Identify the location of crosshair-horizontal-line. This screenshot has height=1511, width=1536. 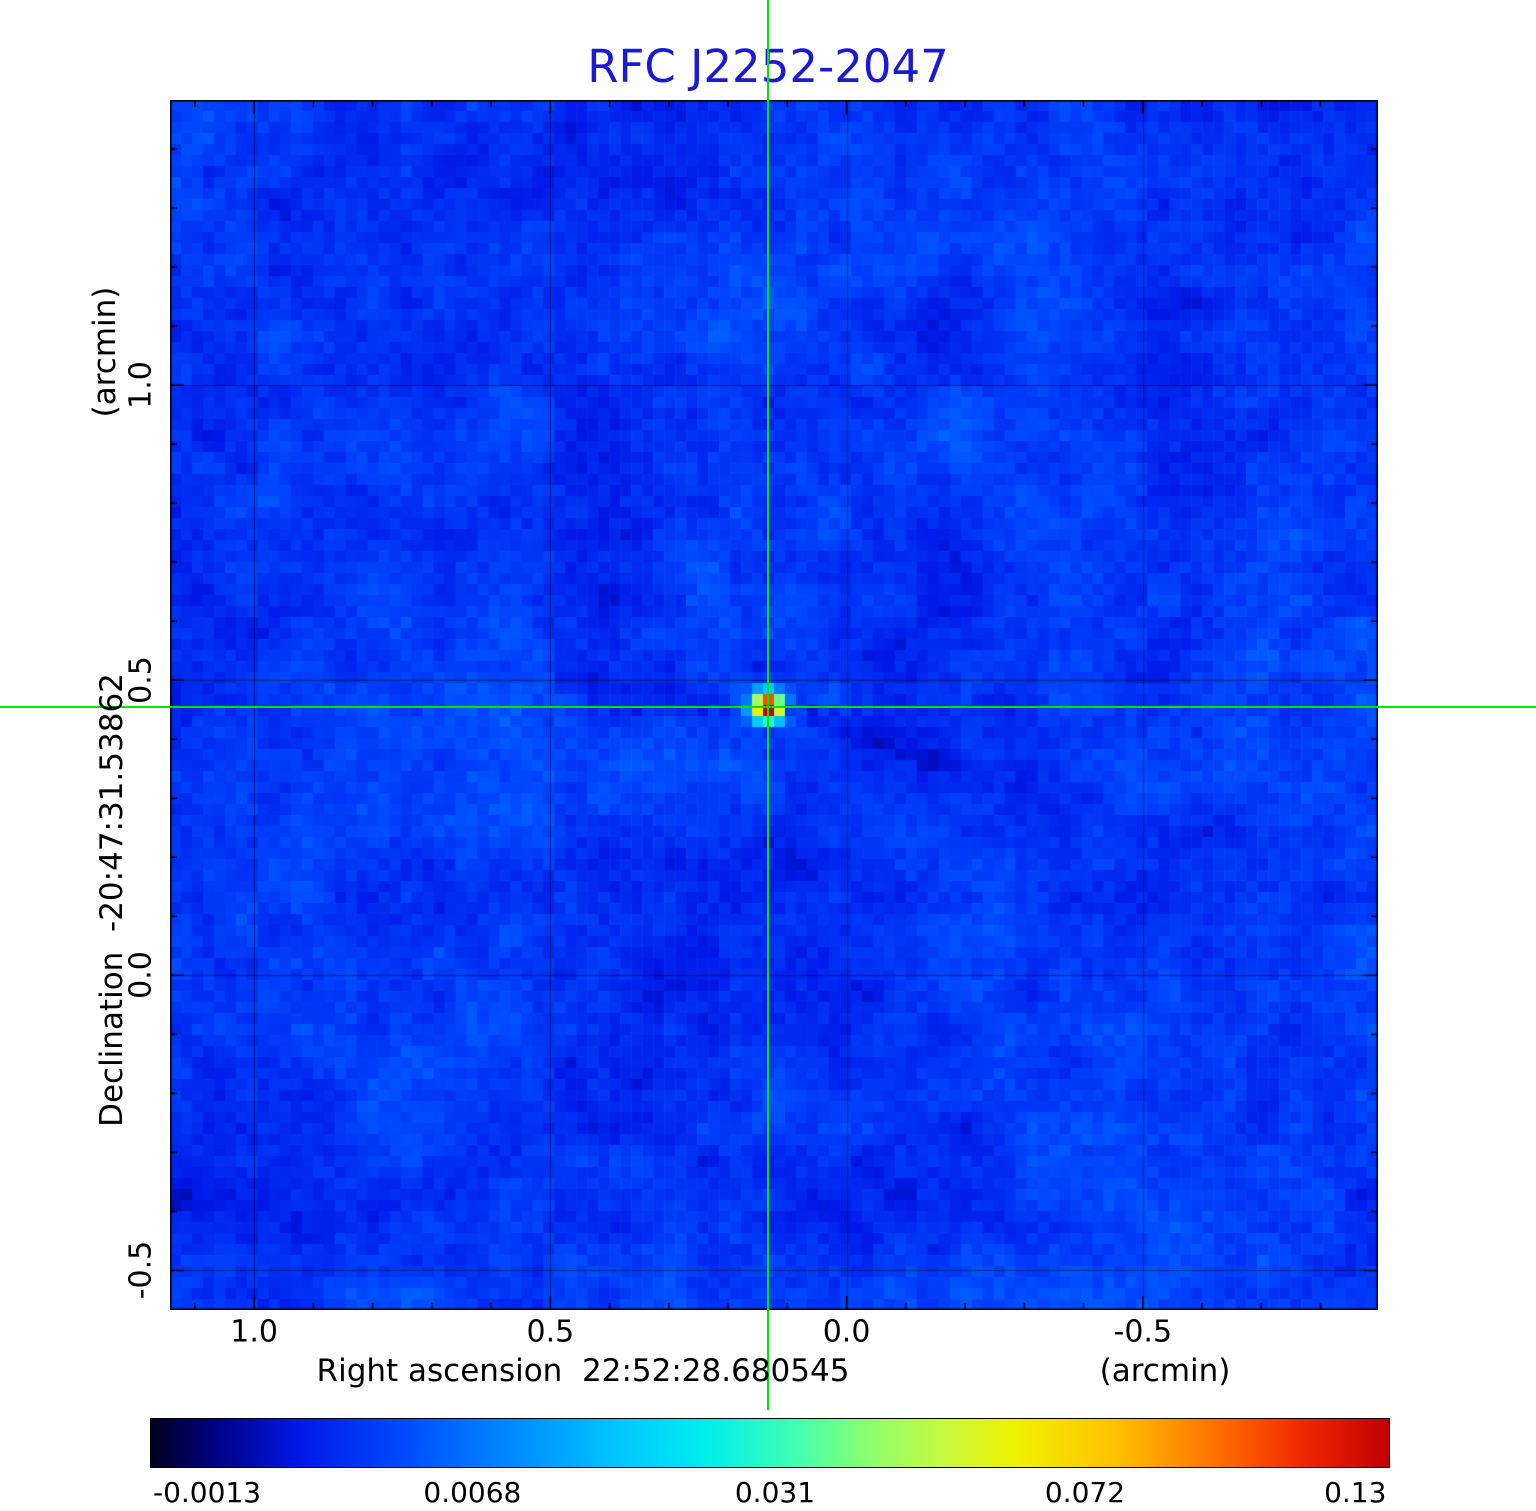
(768, 706).